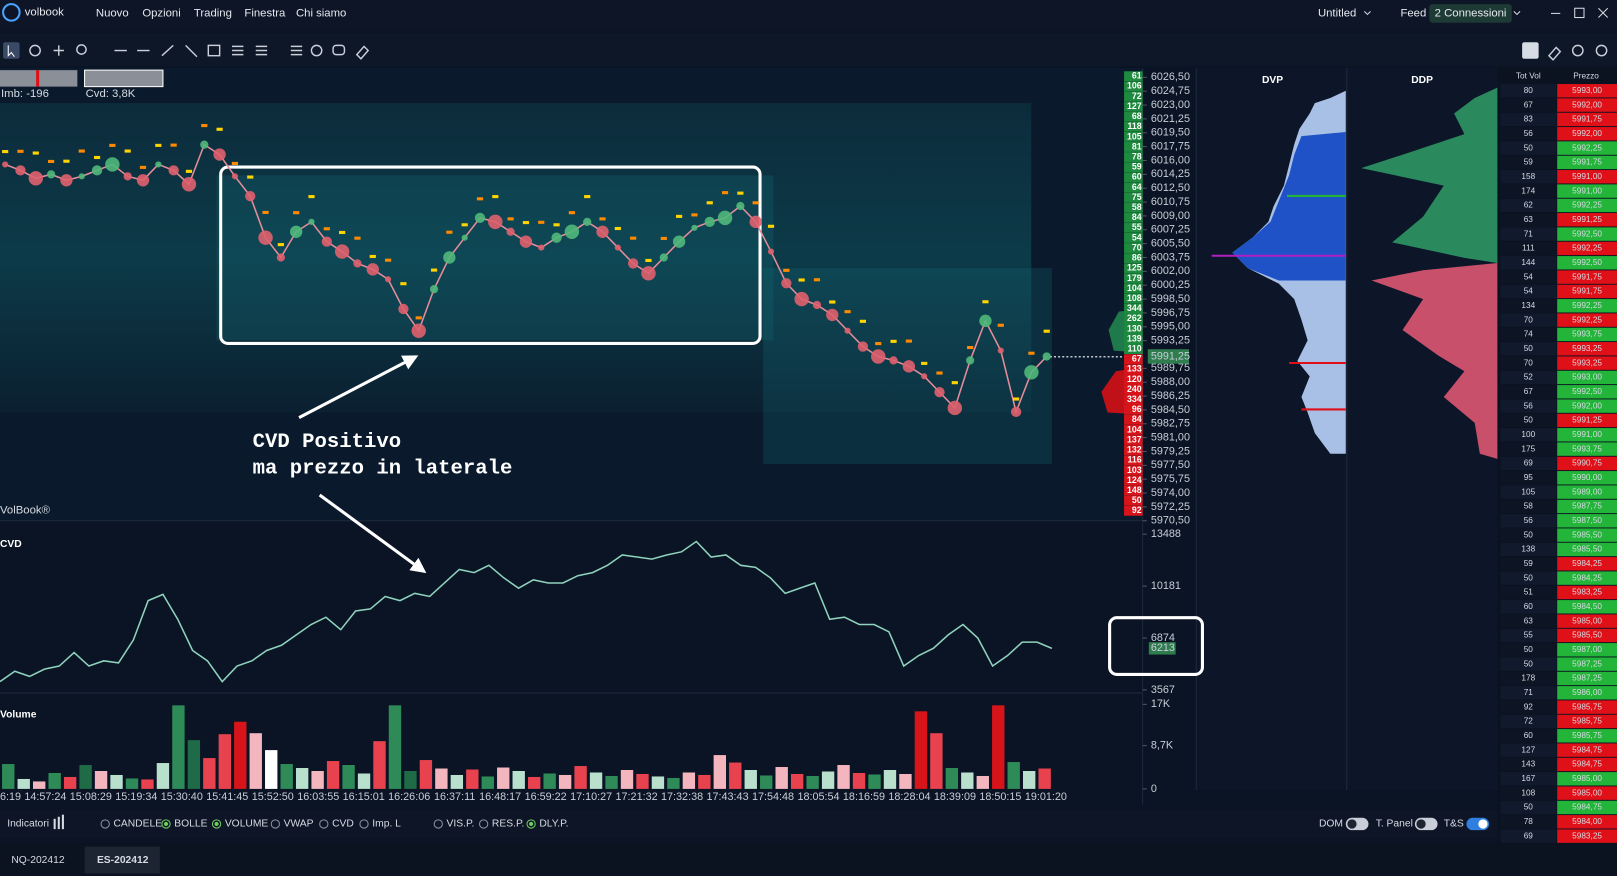 This screenshot has width=1617, height=876. What do you see at coordinates (265, 13) in the screenshot?
I see `menu-item: Finestra` at bounding box center [265, 13].